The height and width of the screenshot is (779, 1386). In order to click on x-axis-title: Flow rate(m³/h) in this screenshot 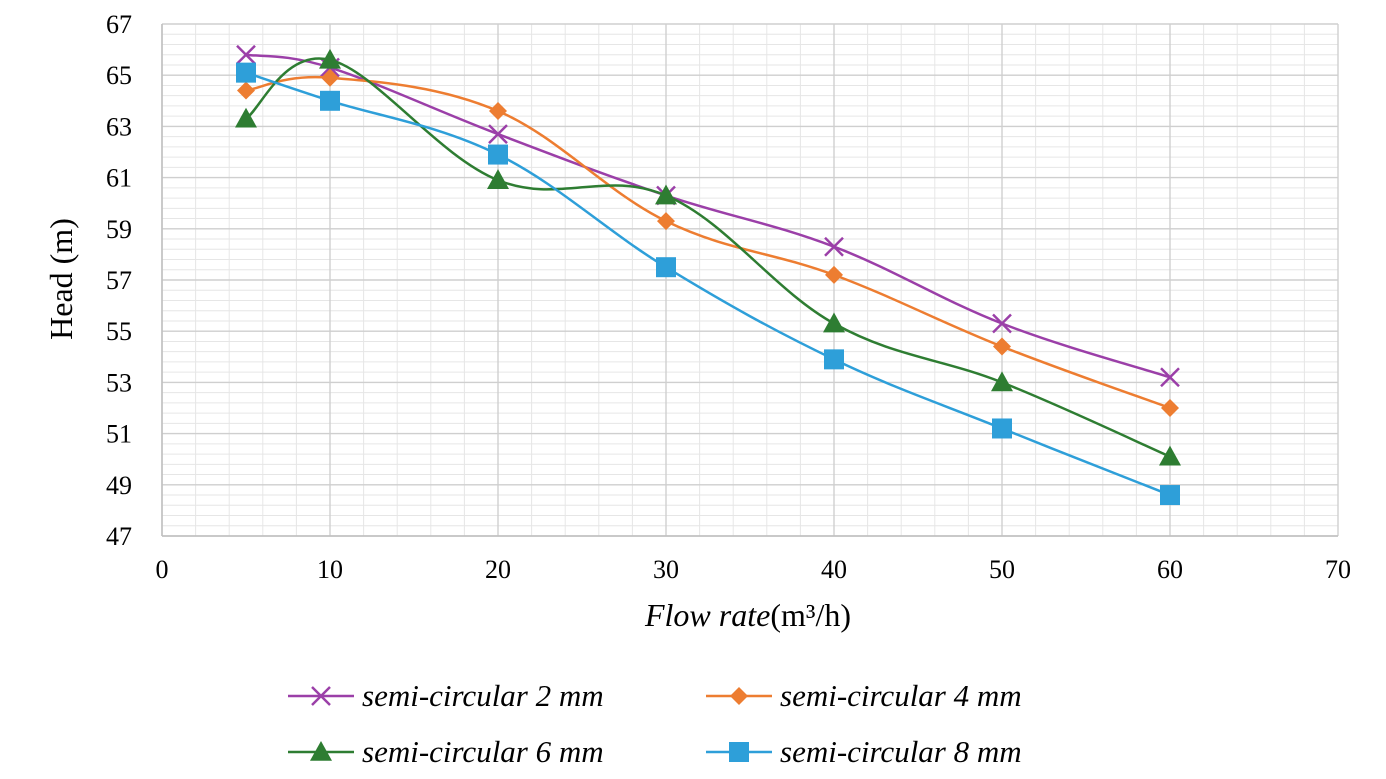, I will do `click(747, 615)`.